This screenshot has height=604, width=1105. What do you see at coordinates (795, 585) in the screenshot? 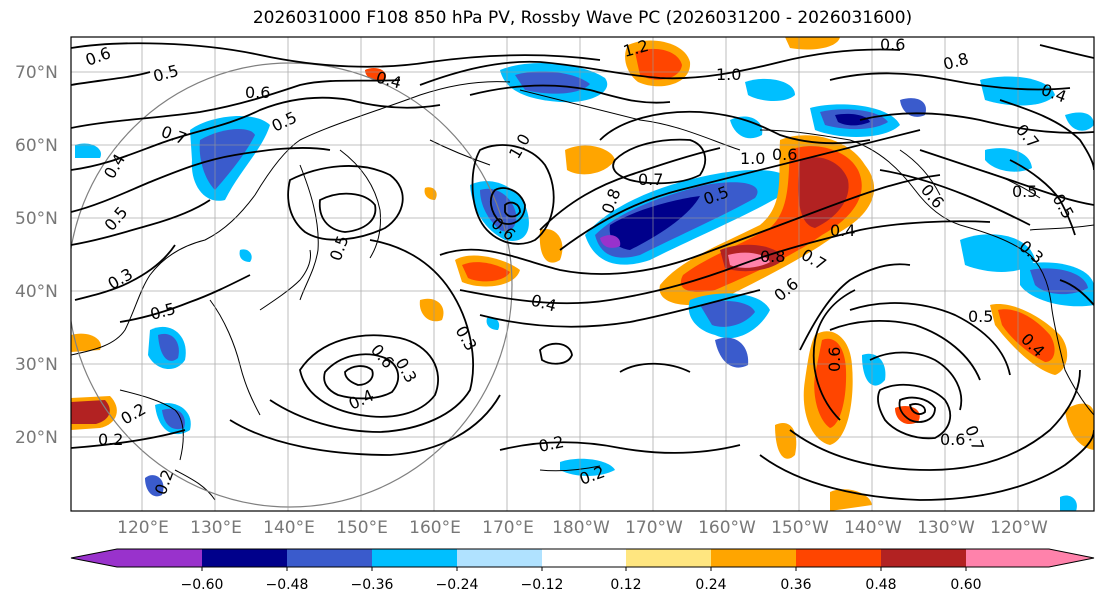
I see `colorbar-tick-label: 0.36` at bounding box center [795, 585].